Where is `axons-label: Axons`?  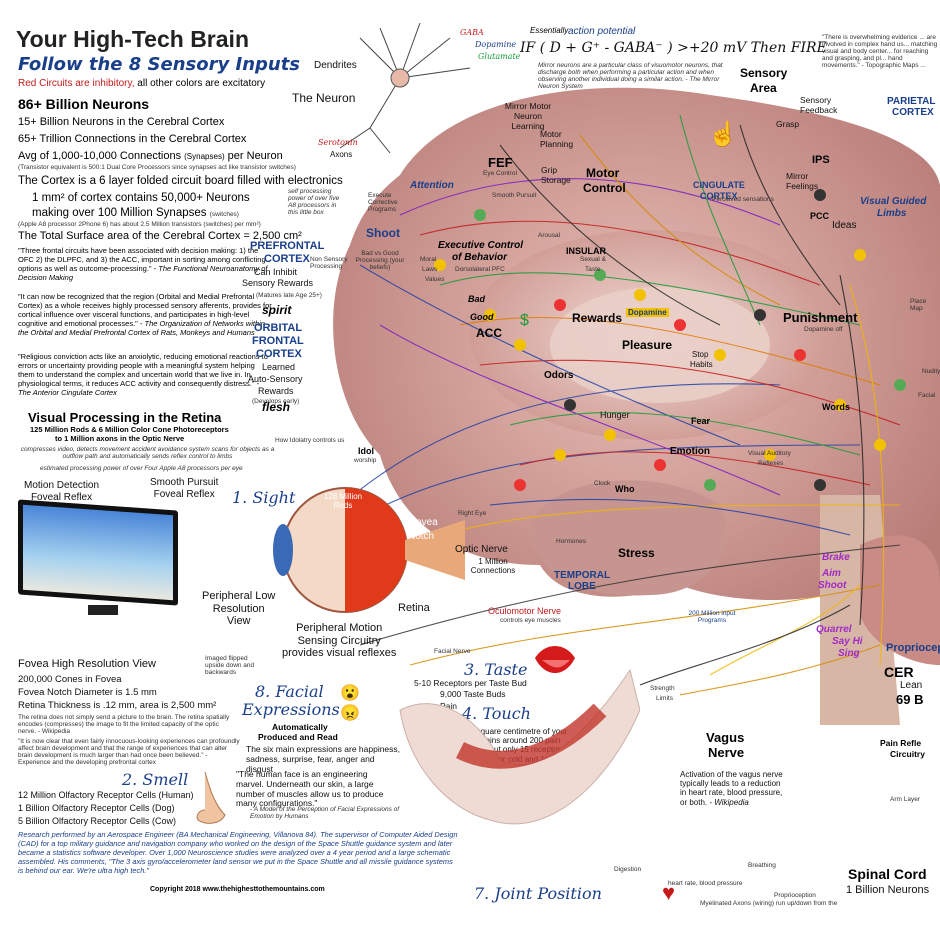
axons-label: Axons is located at coordinates (341, 154).